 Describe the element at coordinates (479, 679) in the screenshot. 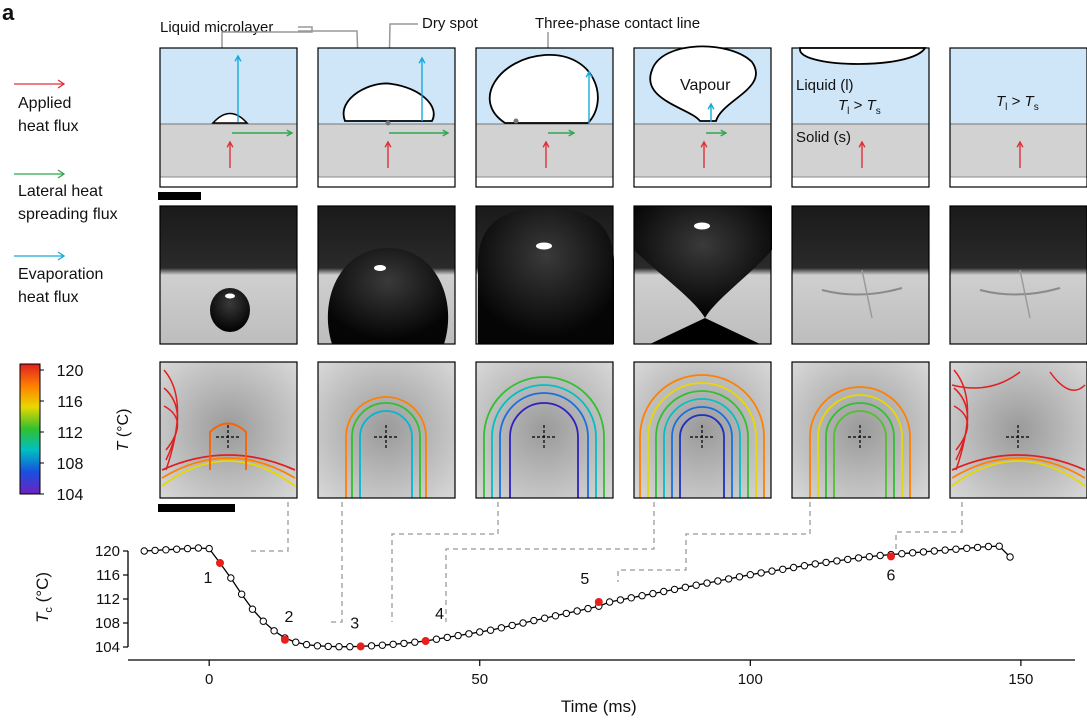

I see `x-tick-label-1: 50` at that location.